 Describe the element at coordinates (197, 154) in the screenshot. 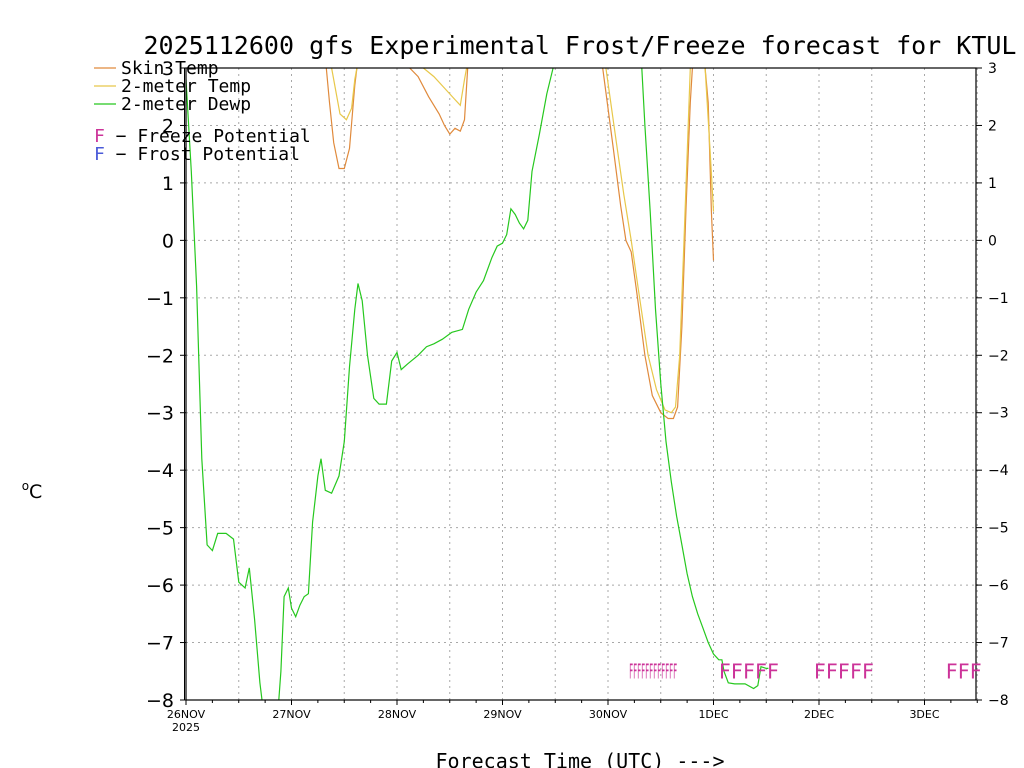

I see `legend-label: F − Frost Potential` at that location.